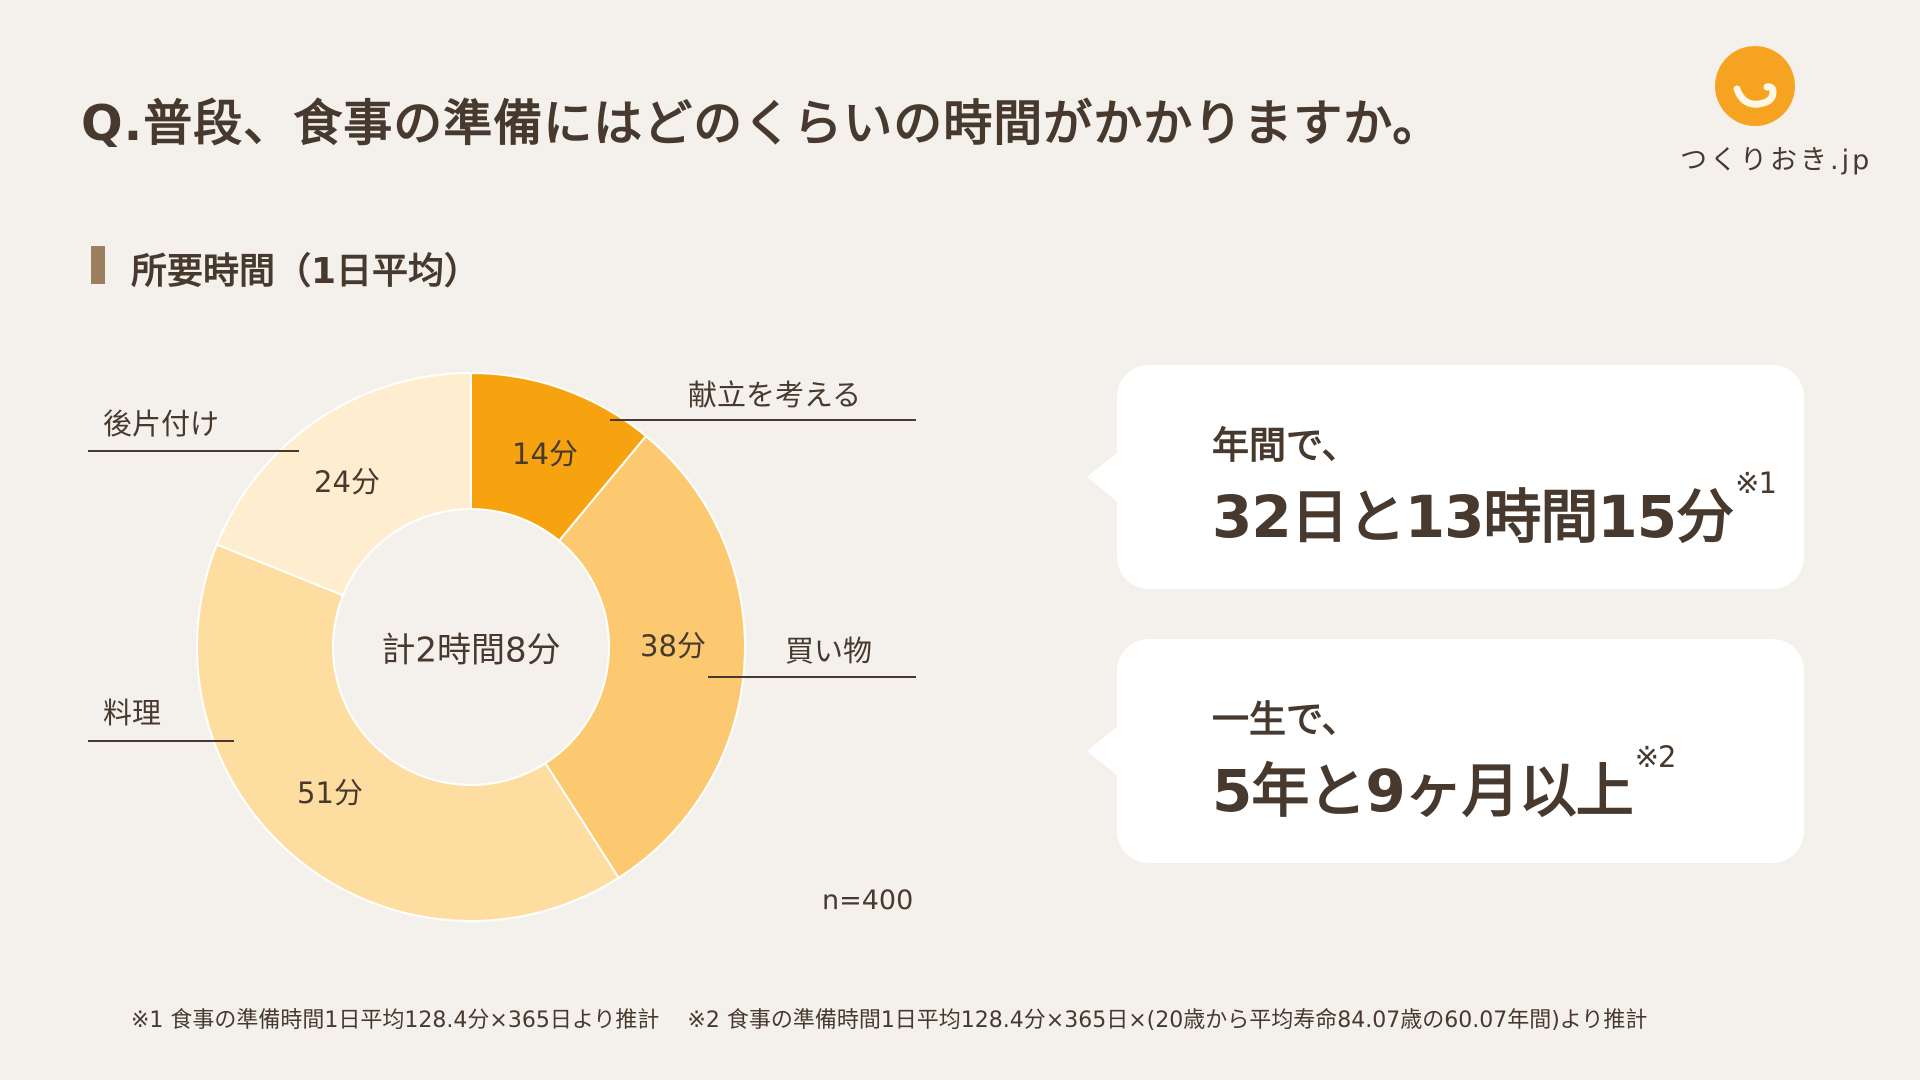 The height and width of the screenshot is (1080, 1920). Describe the element at coordinates (193, 451) in the screenshot. I see `leader-line-cleanup` at that location.